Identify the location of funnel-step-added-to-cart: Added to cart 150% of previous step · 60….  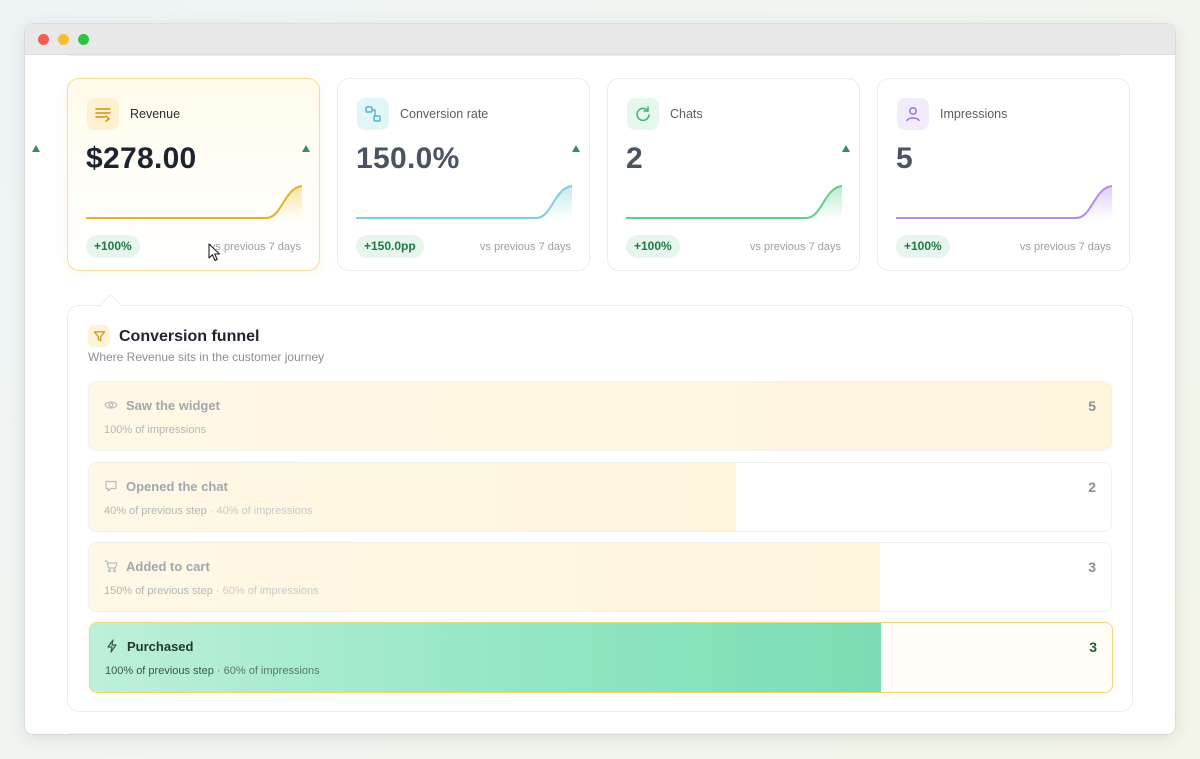
(600, 577).